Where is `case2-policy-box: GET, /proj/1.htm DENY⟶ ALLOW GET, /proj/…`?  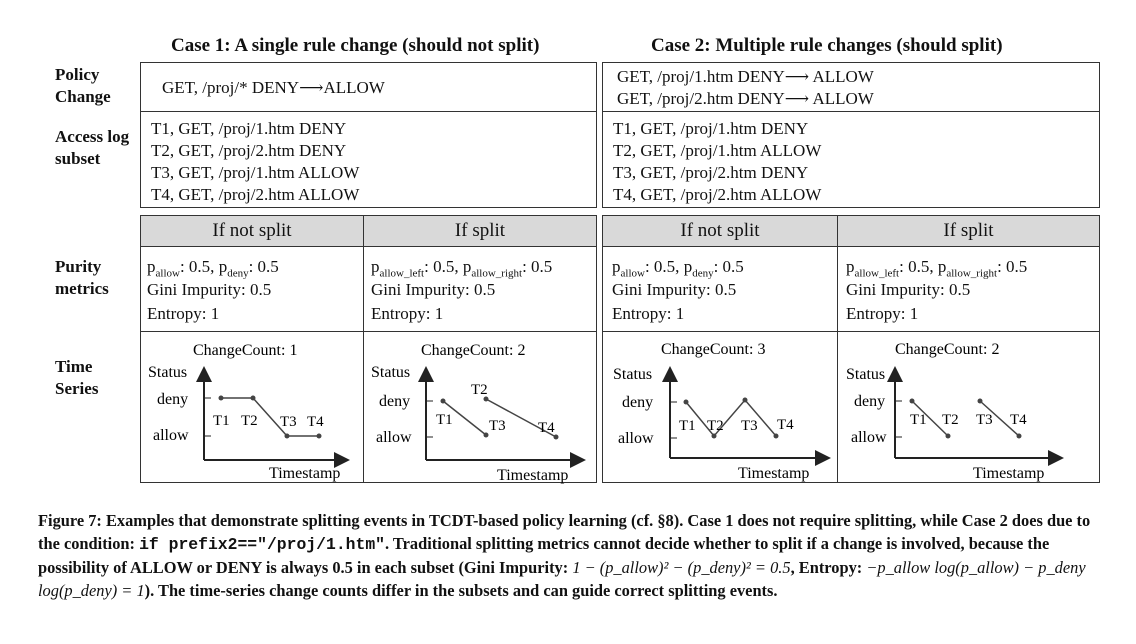 case2-policy-box: GET, /proj/1.htm DENY⟶ ALLOW GET, /proj/… is located at coordinates (851, 87).